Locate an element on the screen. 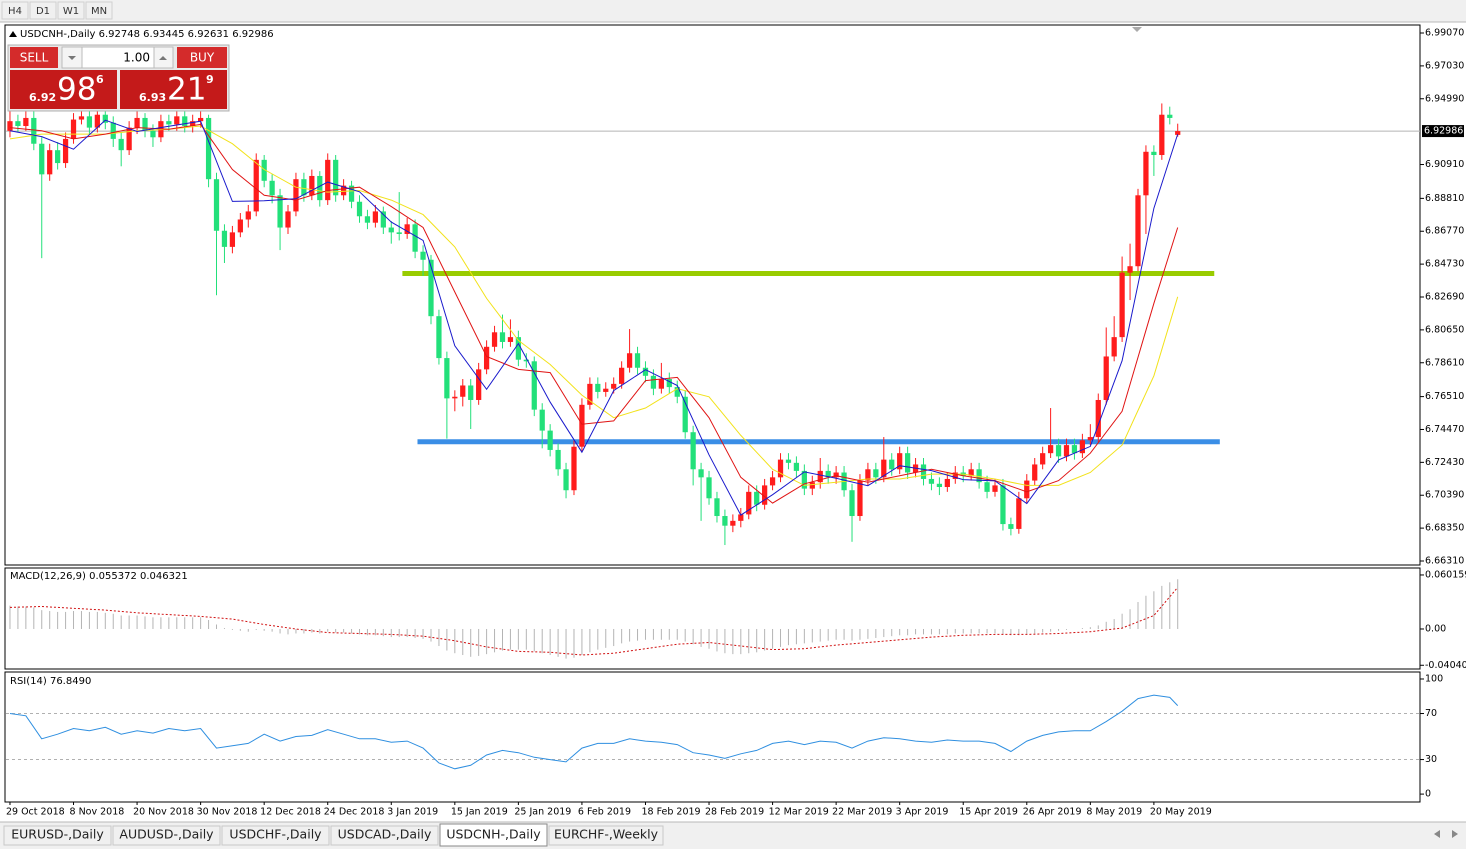 This screenshot has height=849, width=1466. symbol-tab-label: USDCHF-,Daily is located at coordinates (275, 834).